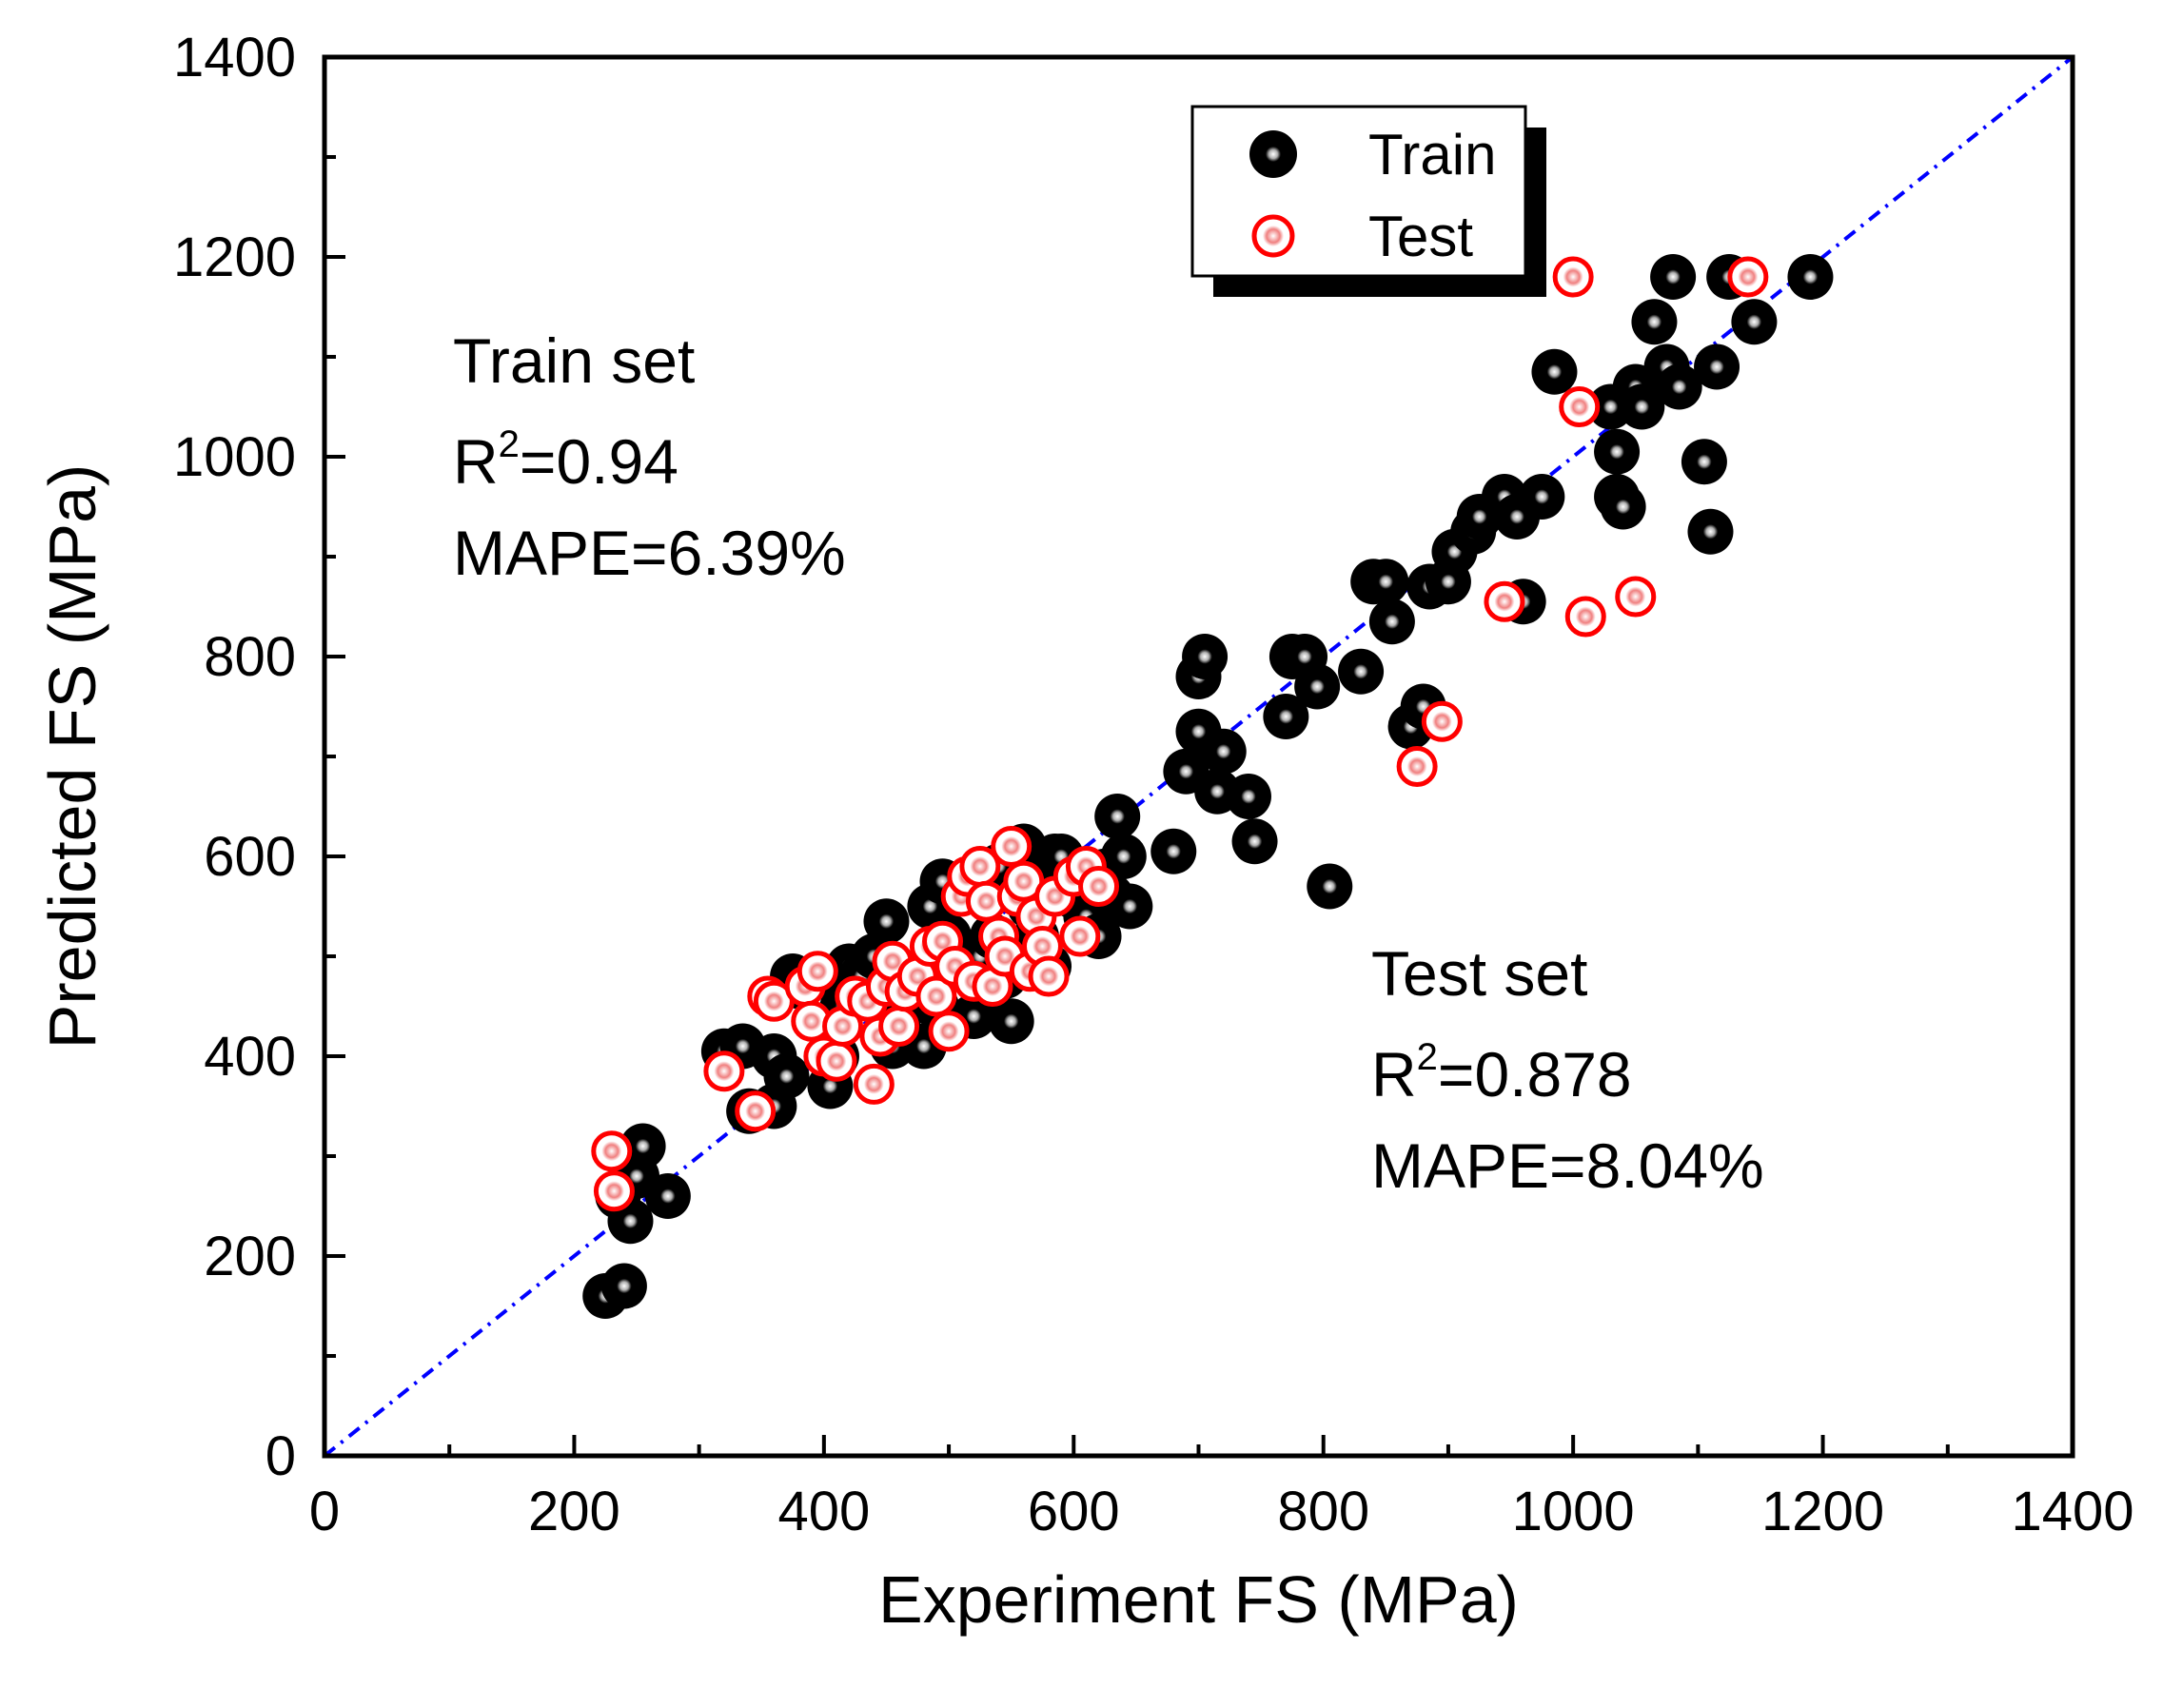 The image size is (2163, 1708). I want to click on train-r2-sup: 2, so click(509, 444).